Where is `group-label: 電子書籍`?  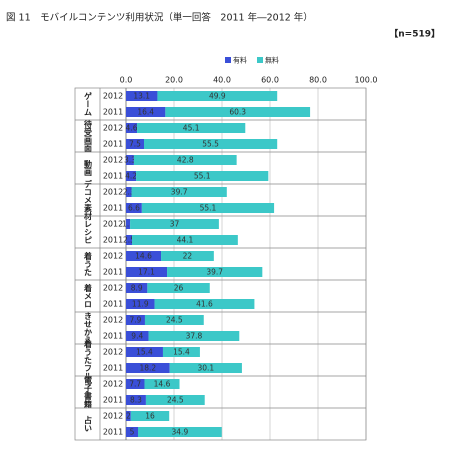 group-label: 電子書籍 is located at coordinates (88, 392).